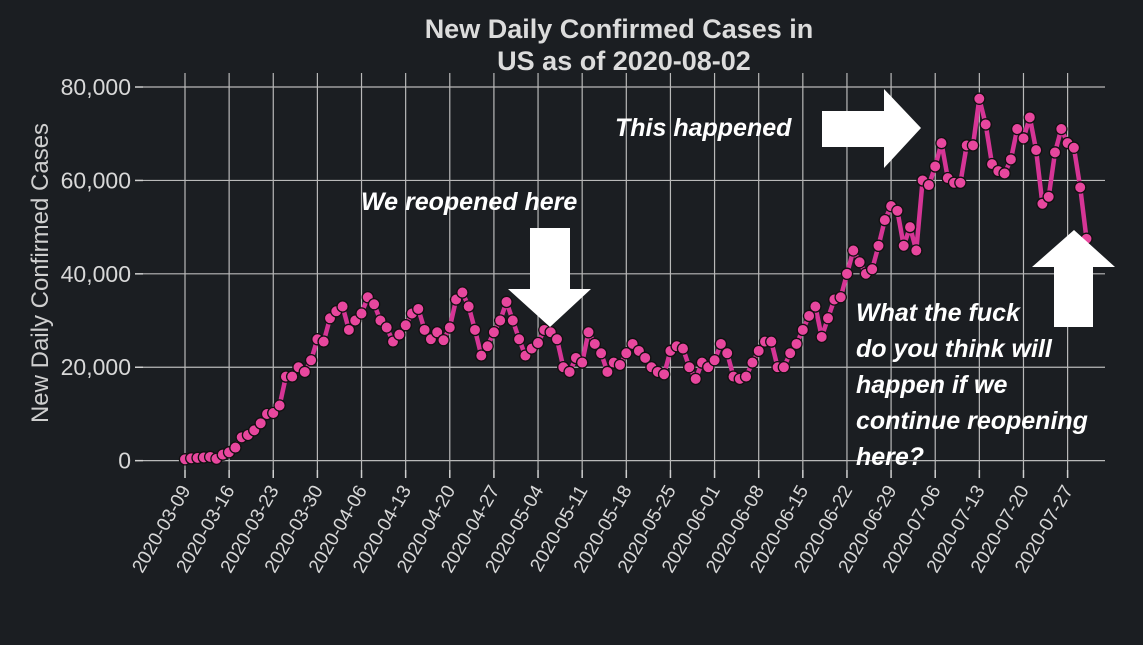  What do you see at coordinates (938, 313) in the screenshot?
I see `annotation-what-line-1: What the fuck` at bounding box center [938, 313].